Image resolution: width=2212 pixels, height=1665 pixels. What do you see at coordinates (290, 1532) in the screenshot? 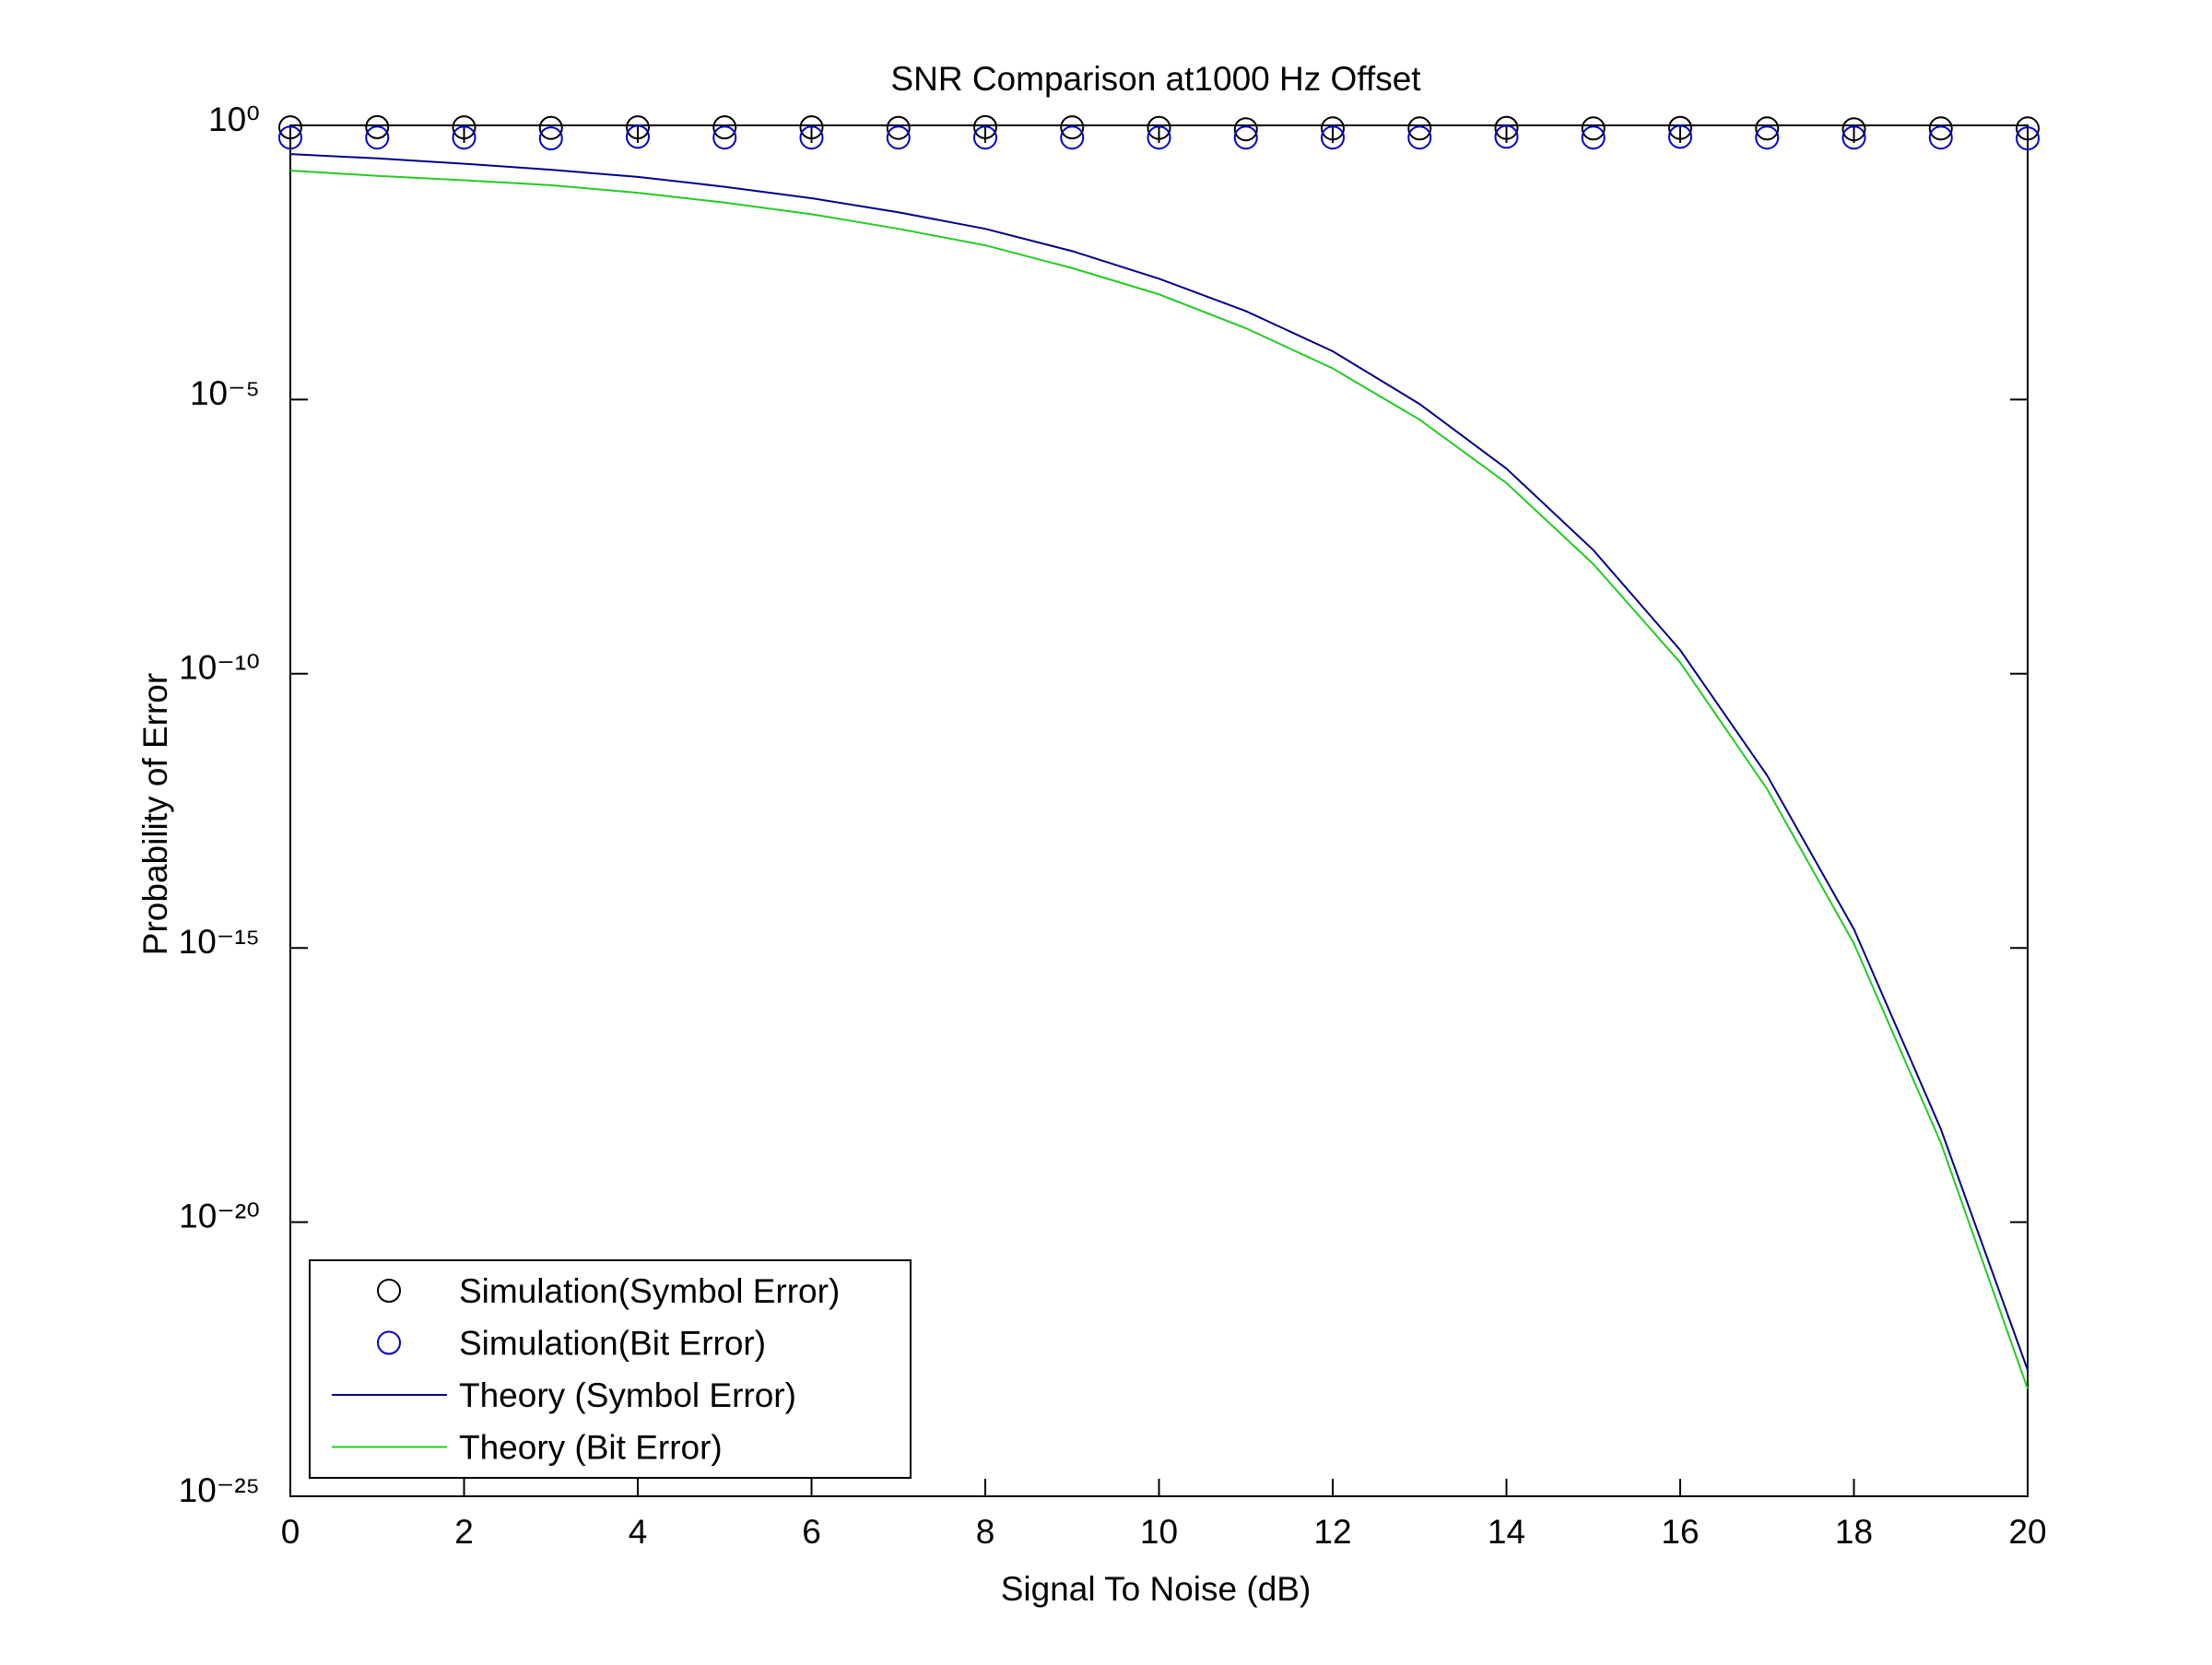
I see `x-tick-label: 0` at bounding box center [290, 1532].